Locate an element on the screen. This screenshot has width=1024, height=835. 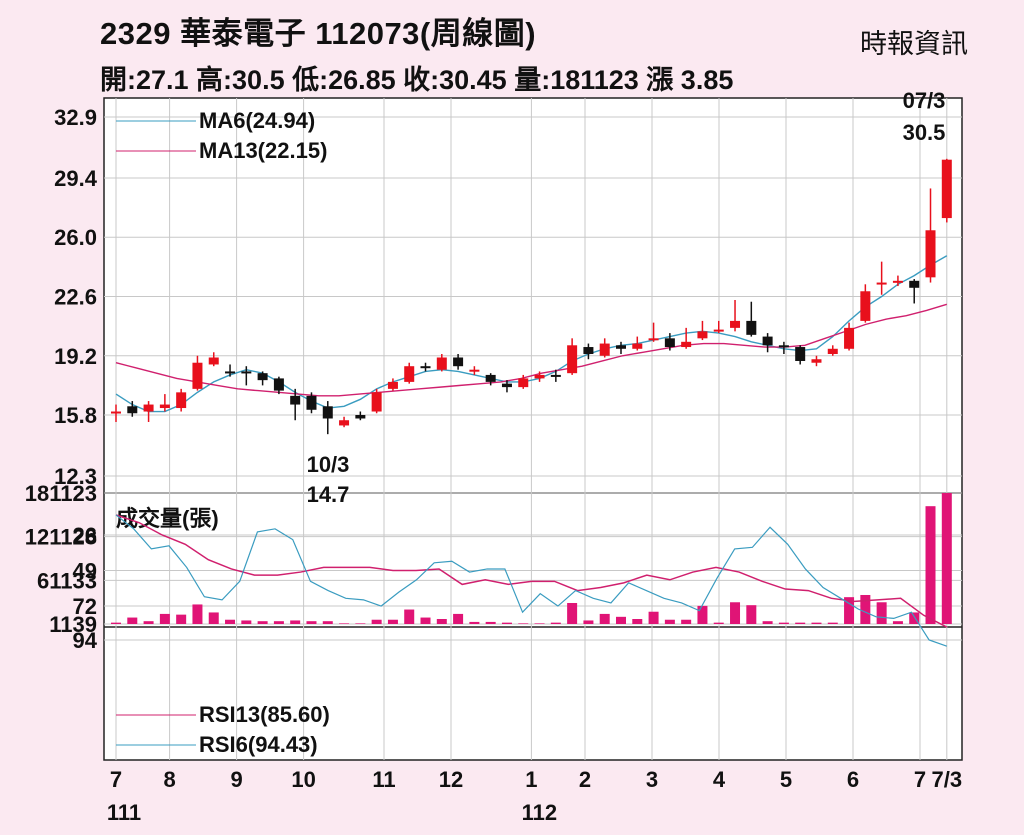
volume-tick-label: 1139 is located at coordinates (73, 624).